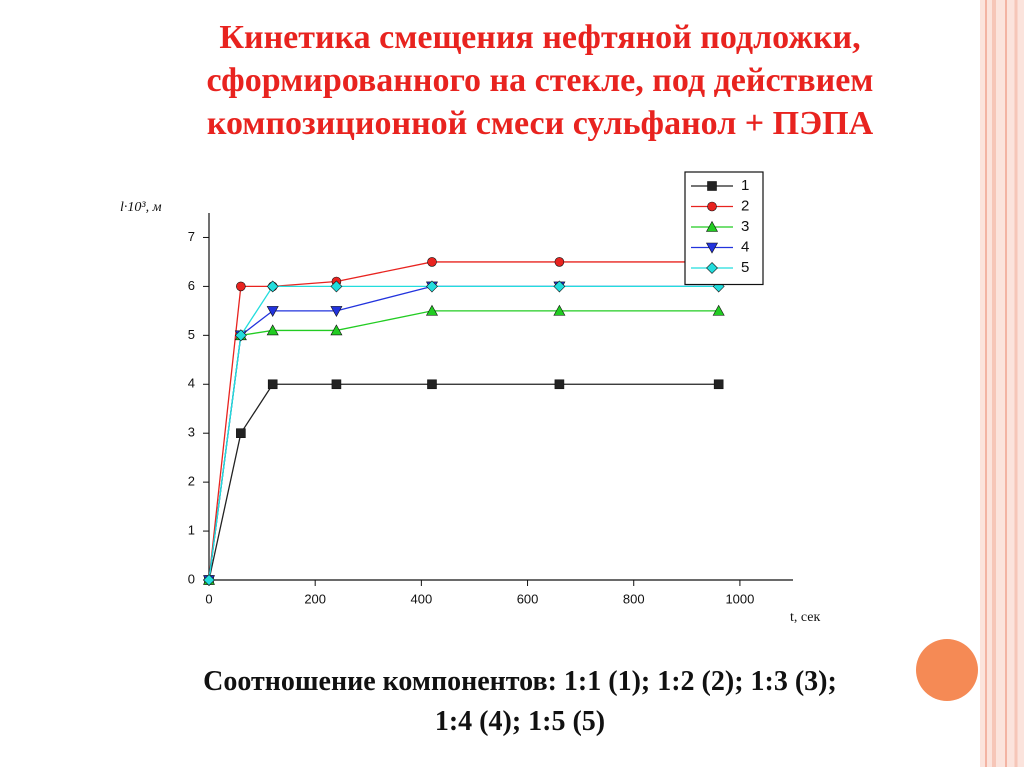 Image resolution: width=1024 pixels, height=767 pixels. What do you see at coordinates (208, 598) in the screenshot?
I see `x-tick-label: 0` at bounding box center [208, 598].